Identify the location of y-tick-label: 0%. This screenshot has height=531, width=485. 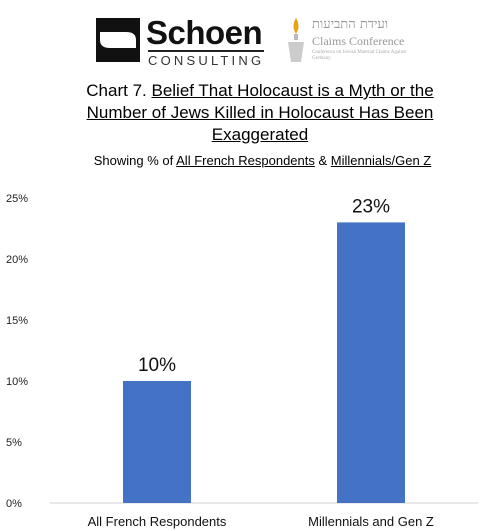
(14, 504).